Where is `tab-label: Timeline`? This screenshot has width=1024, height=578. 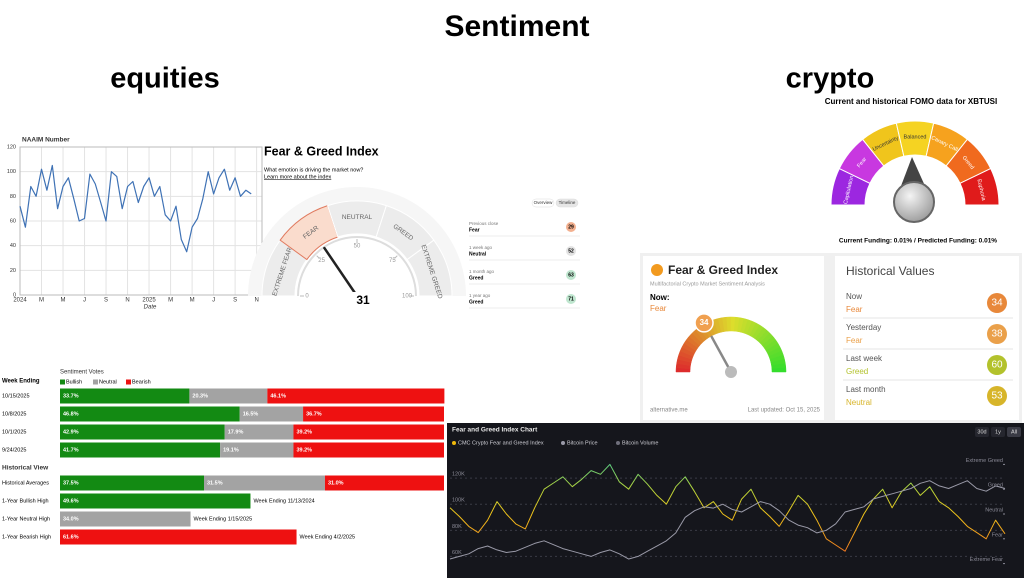 tab-label: Timeline is located at coordinates (567, 202).